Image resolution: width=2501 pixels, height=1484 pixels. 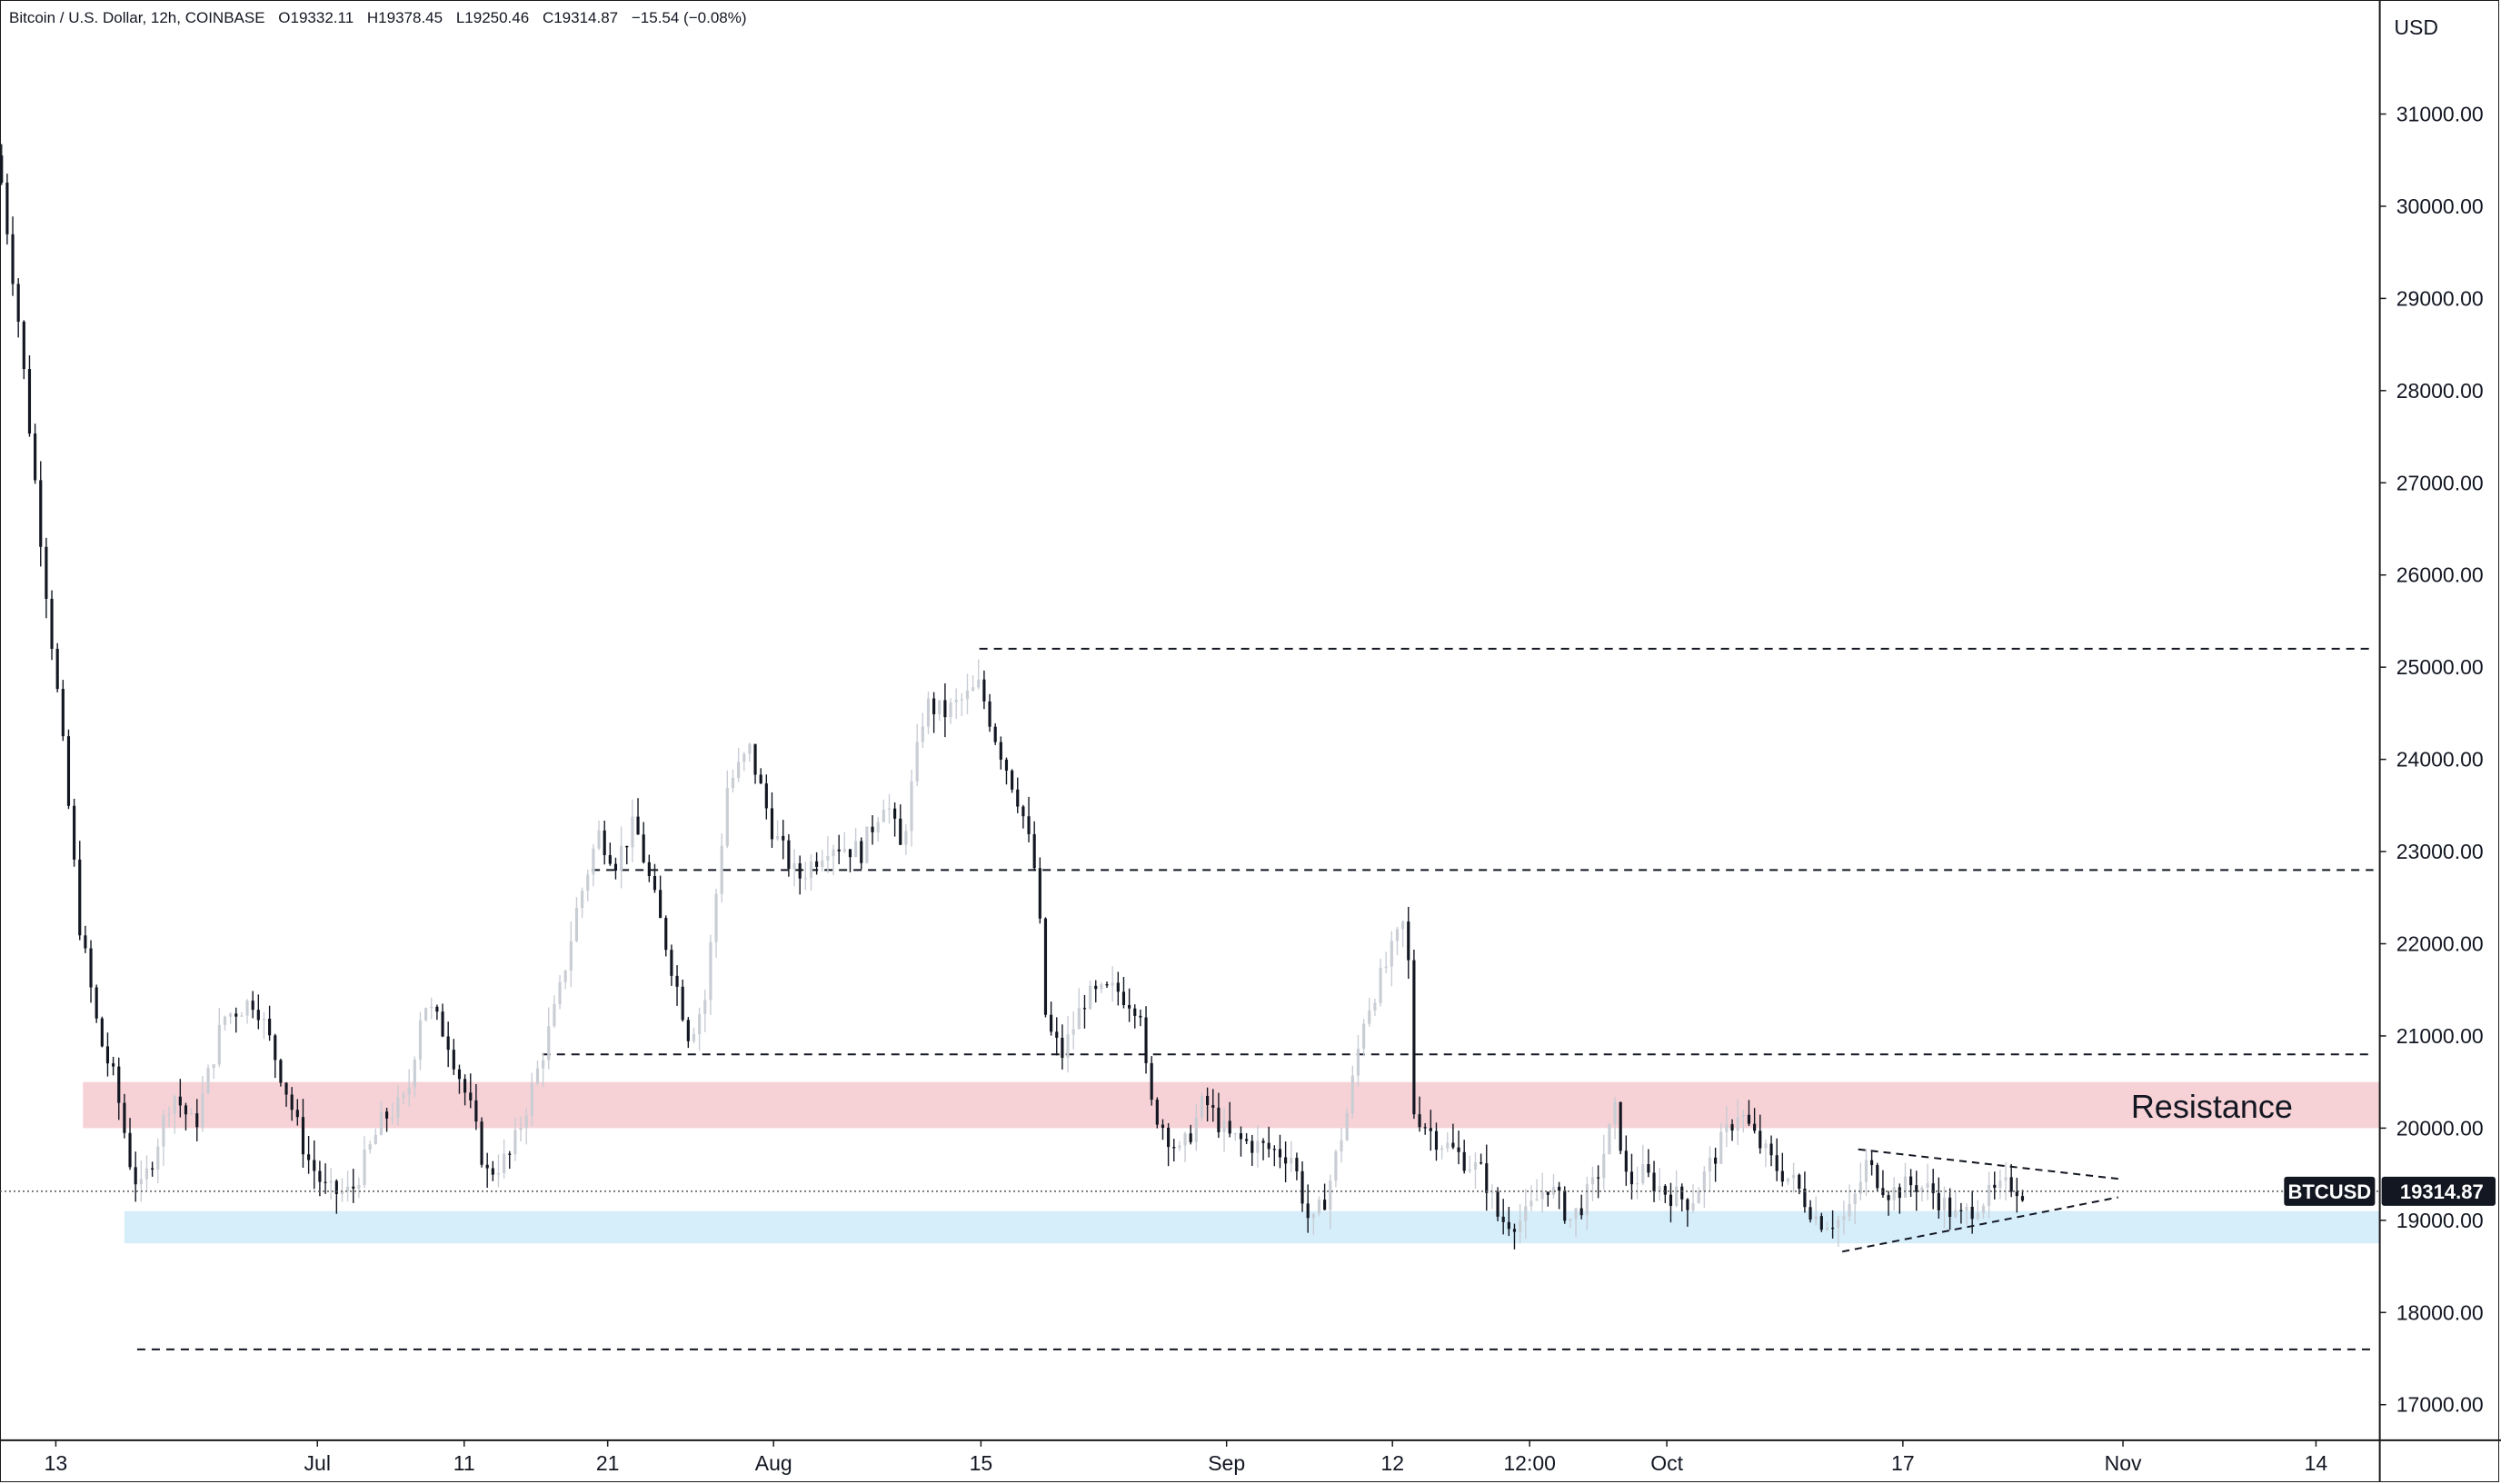 I want to click on time-tick-label: 13, so click(x=56, y=1463).